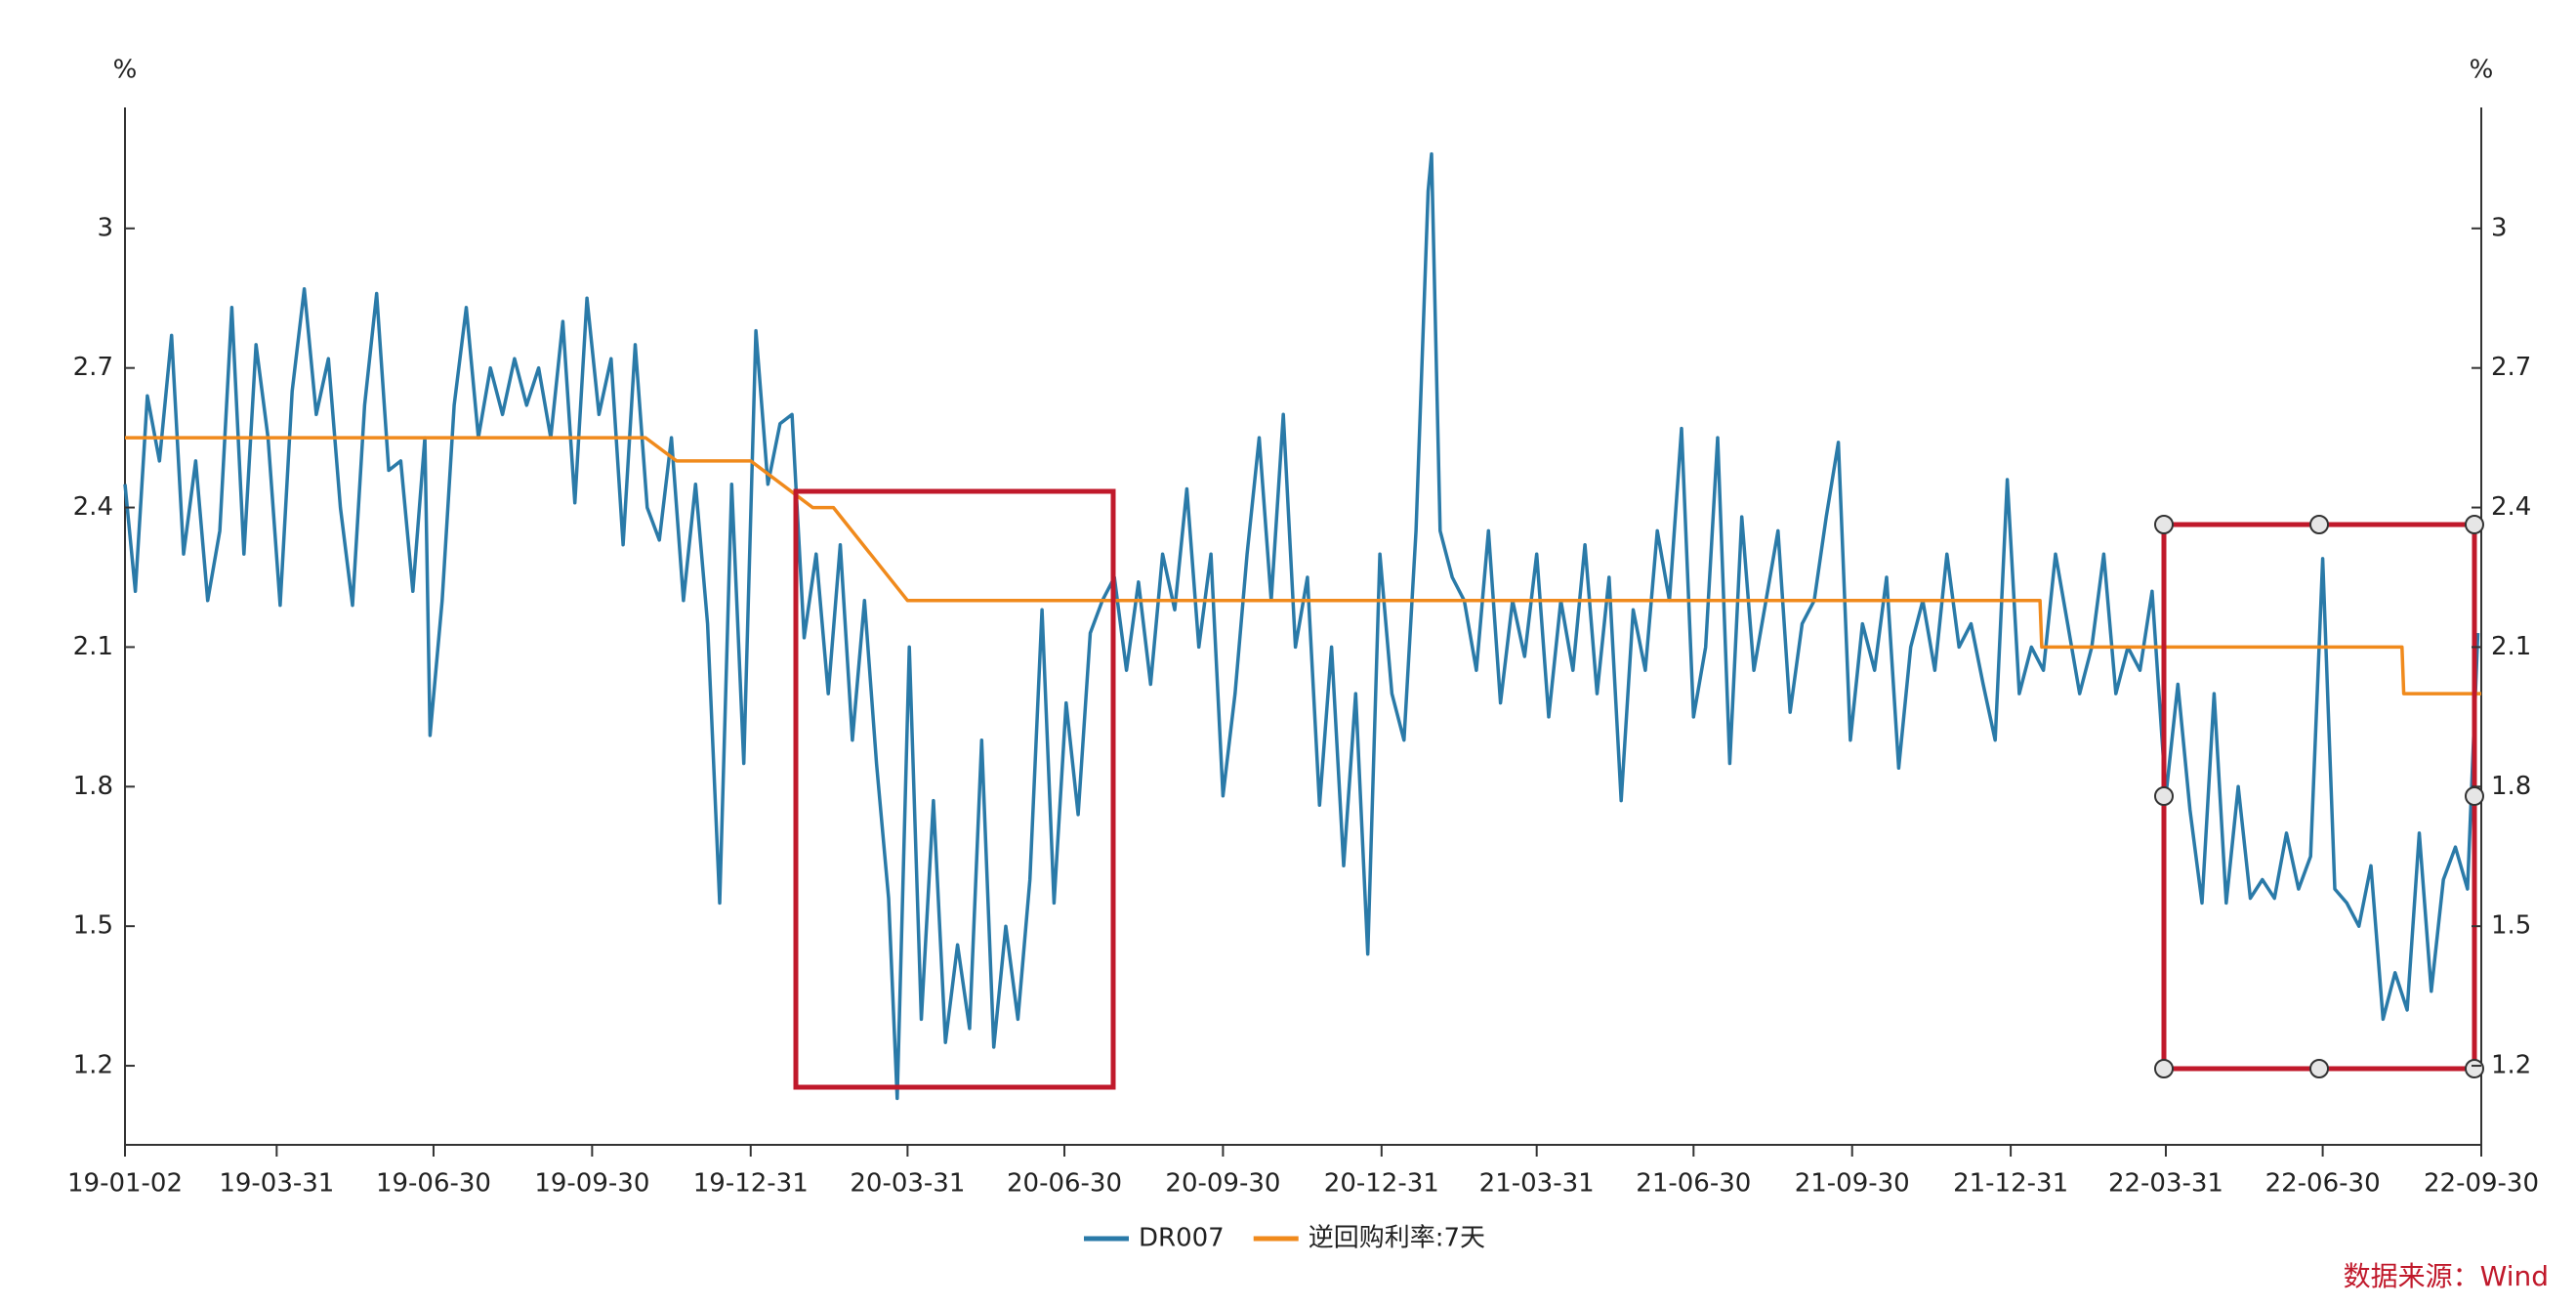 This screenshot has height=1307, width=2576. Describe the element at coordinates (2481, 1184) in the screenshot. I see `x-tick-label: 22-09-30` at that location.